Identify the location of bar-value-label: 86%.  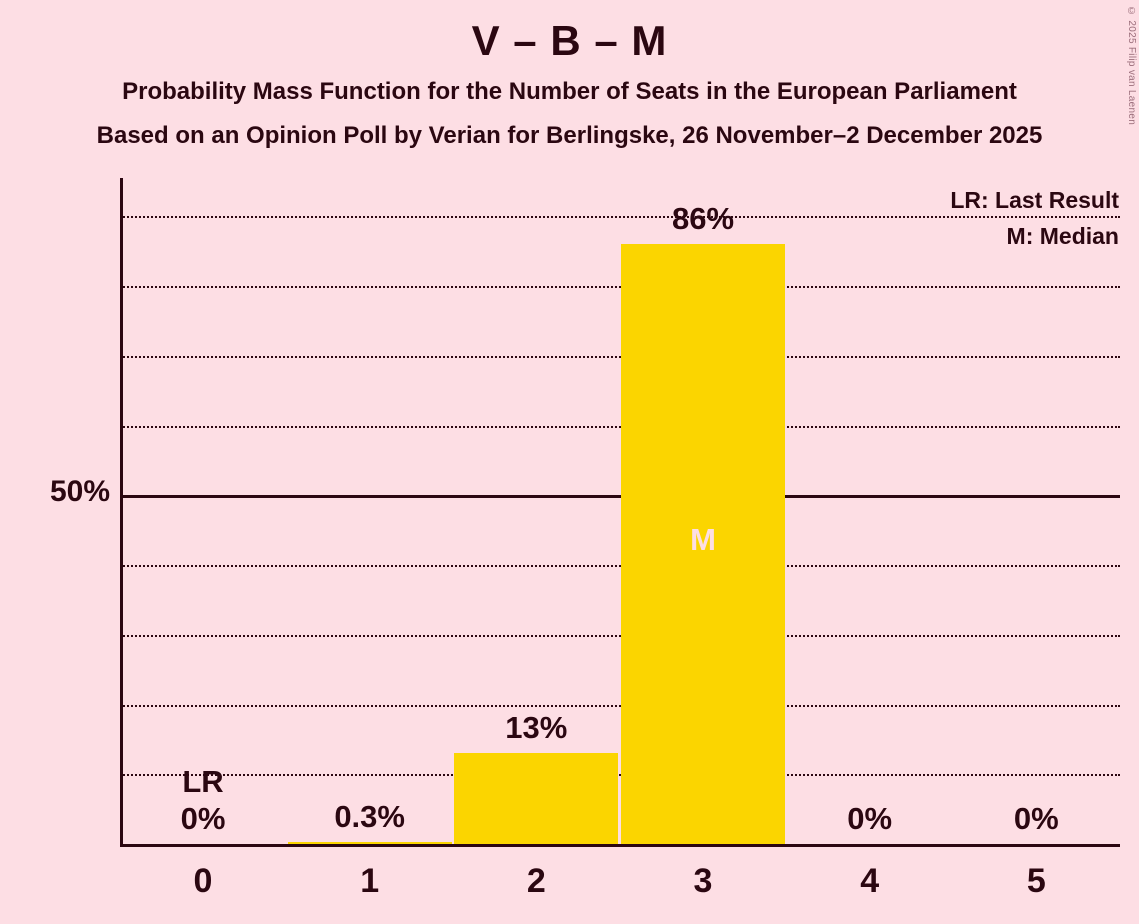
(703, 219).